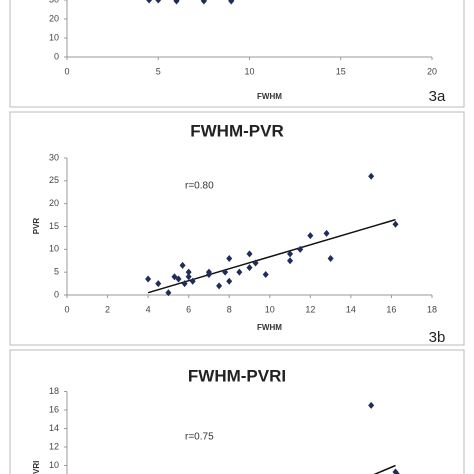 This screenshot has height=474, width=474. What do you see at coordinates (432, 71) in the screenshot?
I see `x-tick-label: 20` at bounding box center [432, 71].